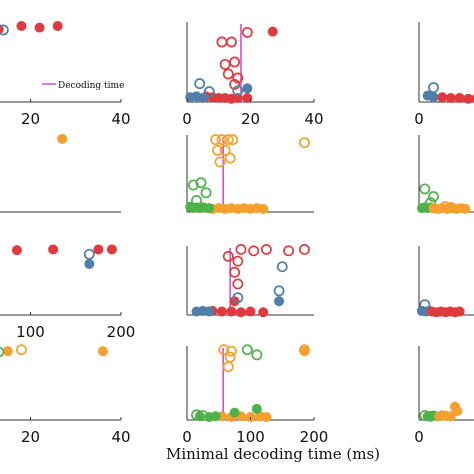 The height and width of the screenshot is (474, 474). What do you see at coordinates (255, 395) in the screenshot?
I see `panel-middle-row-4: 0 100 200` at bounding box center [255, 395].